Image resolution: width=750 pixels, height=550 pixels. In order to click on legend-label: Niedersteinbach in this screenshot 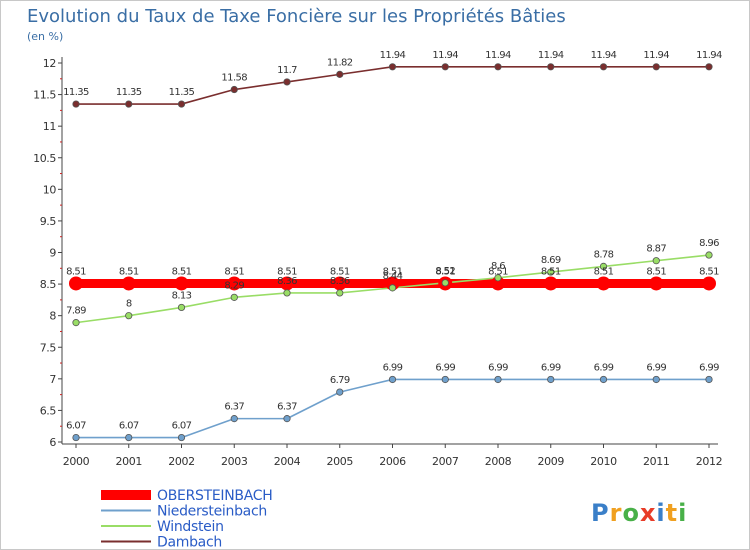, I will do `click(212, 512)`.